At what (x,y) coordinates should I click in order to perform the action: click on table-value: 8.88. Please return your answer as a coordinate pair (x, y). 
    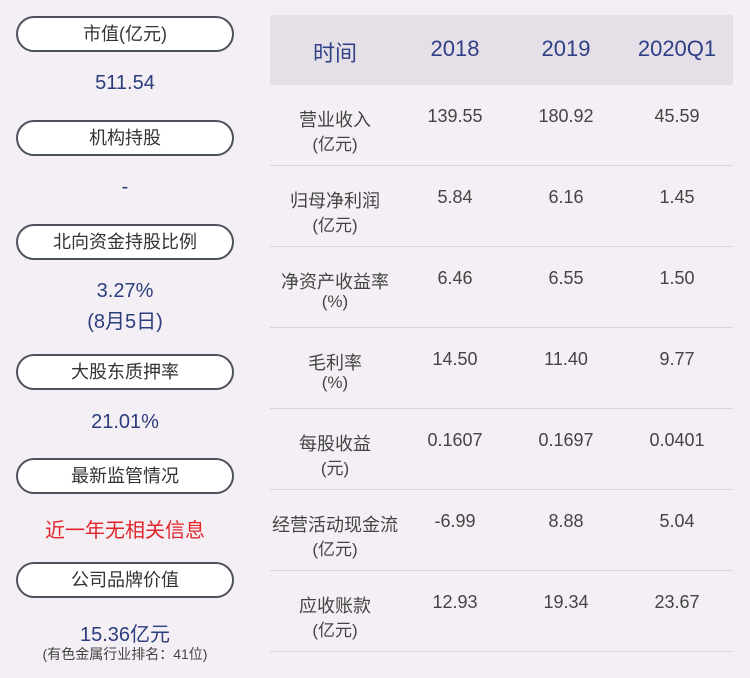
    Looking at the image, I should click on (566, 521).